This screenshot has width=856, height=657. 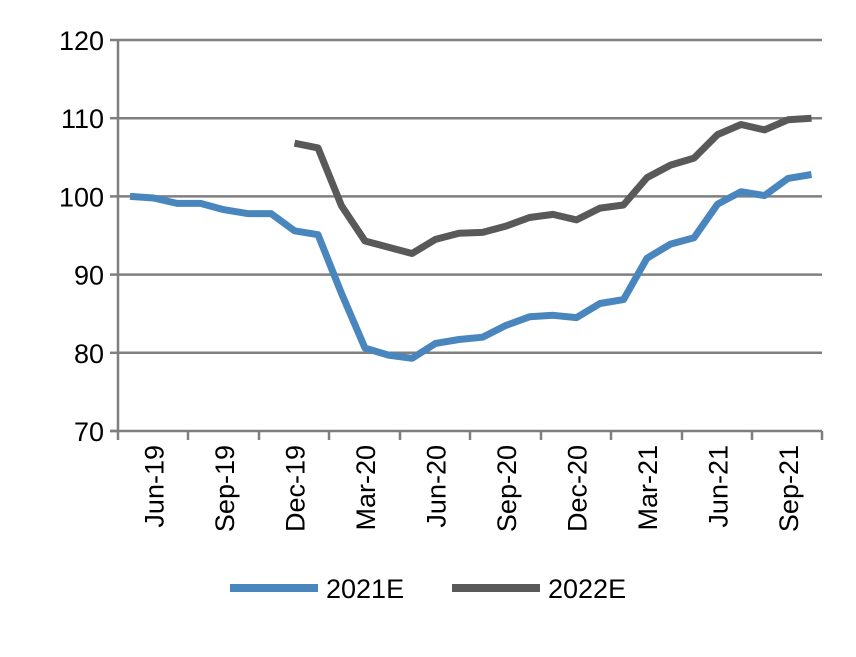 What do you see at coordinates (155, 486) in the screenshot?
I see `x-tick-label: Jun-19` at bounding box center [155, 486].